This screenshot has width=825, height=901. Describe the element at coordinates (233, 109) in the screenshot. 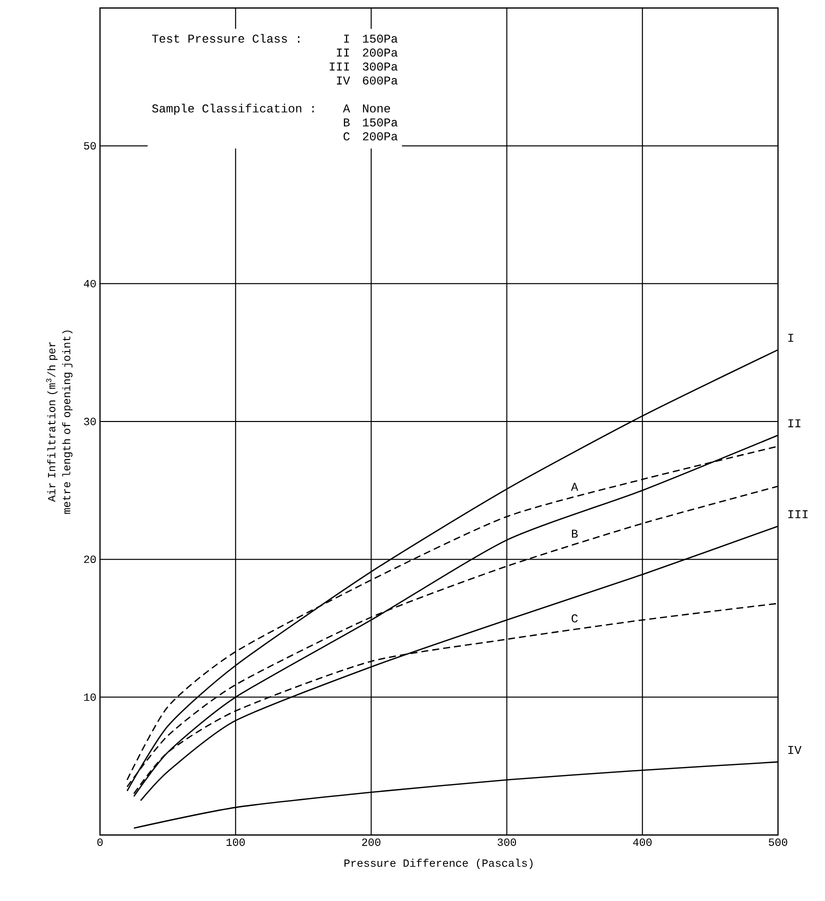

I see `annotation: Sample Classification :` at that location.